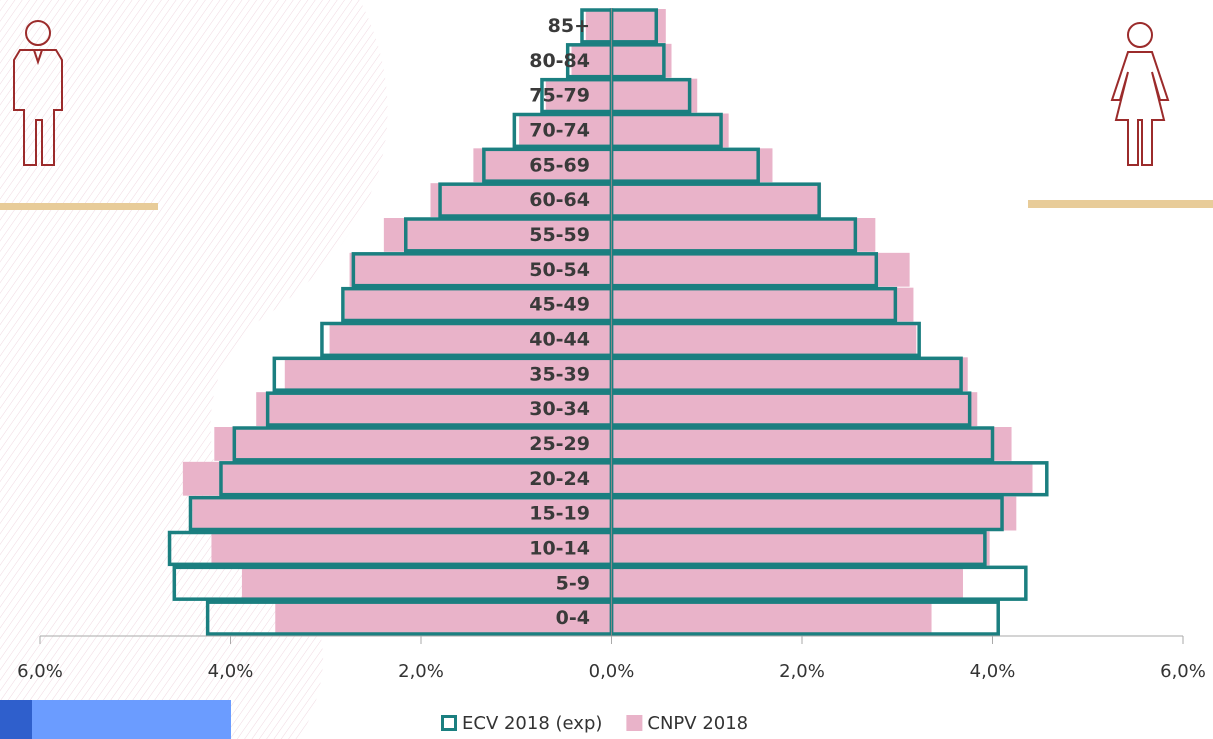 This screenshot has width=1213, height=739. I want to click on category-label: 40-44, so click(559, 339).